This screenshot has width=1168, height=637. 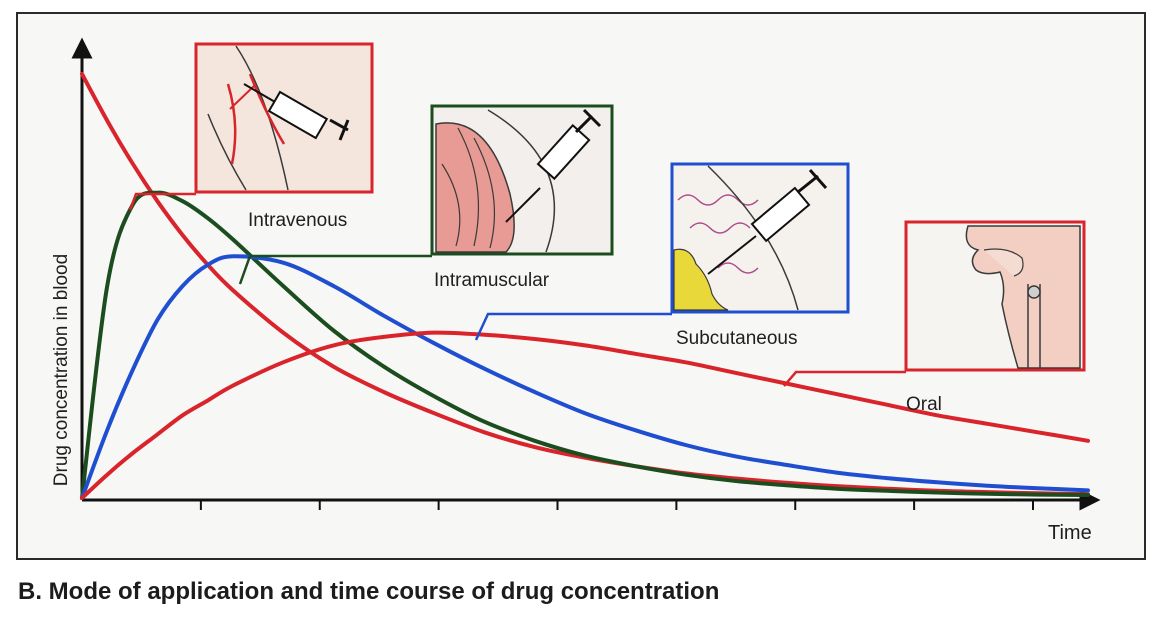 What do you see at coordinates (573, 326) in the screenshot?
I see `leader-subcutaneous` at bounding box center [573, 326].